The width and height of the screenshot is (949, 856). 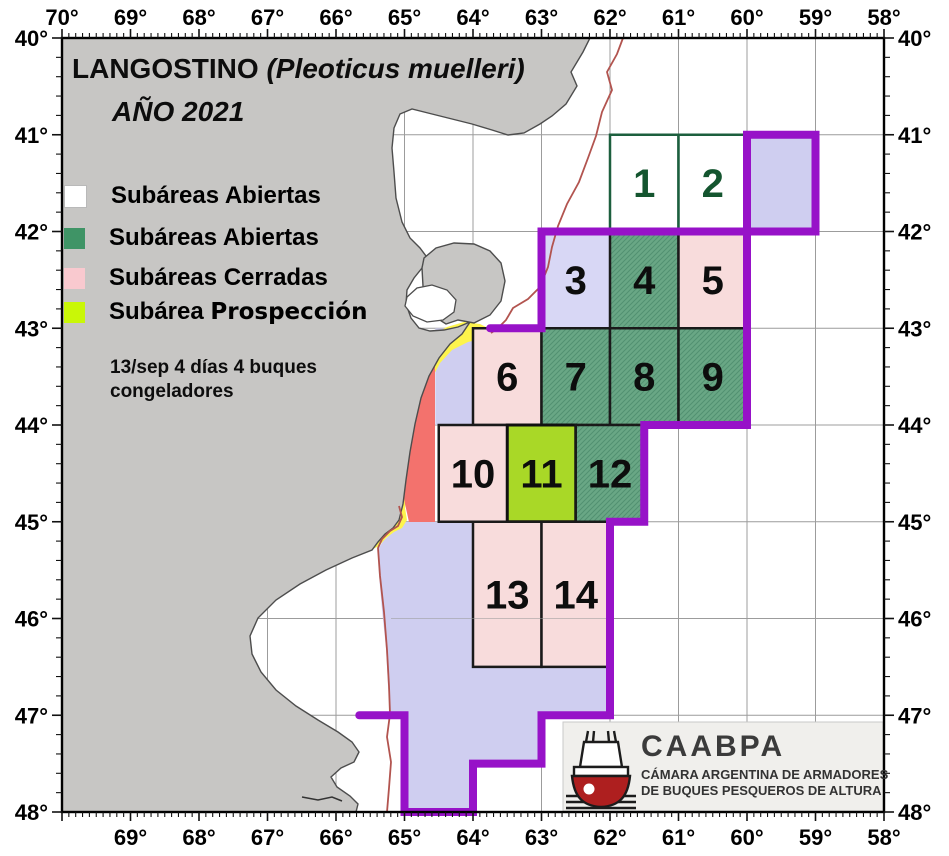 What do you see at coordinates (815, 837) in the screenshot?
I see `axis-tick-label-bottom: 59°` at bounding box center [815, 837].